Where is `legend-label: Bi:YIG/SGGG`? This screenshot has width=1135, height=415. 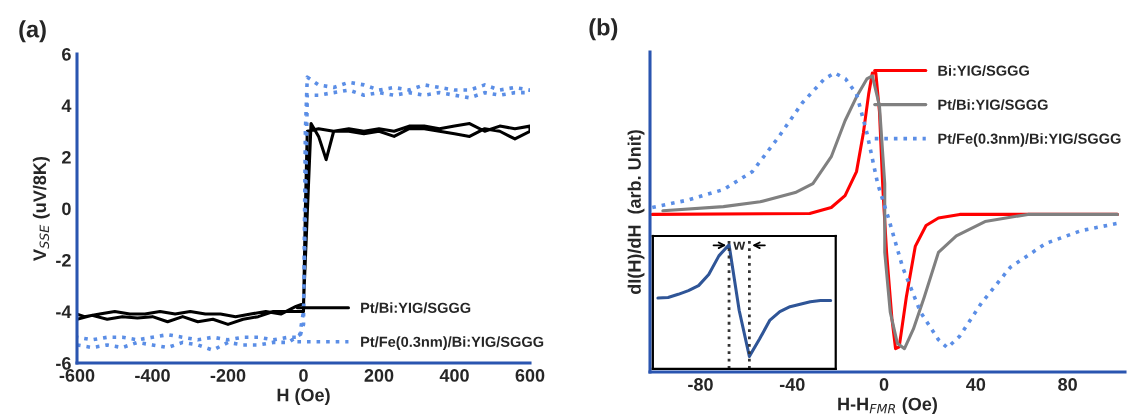 legend-label: Bi:YIG/SGGG is located at coordinates (983, 70).